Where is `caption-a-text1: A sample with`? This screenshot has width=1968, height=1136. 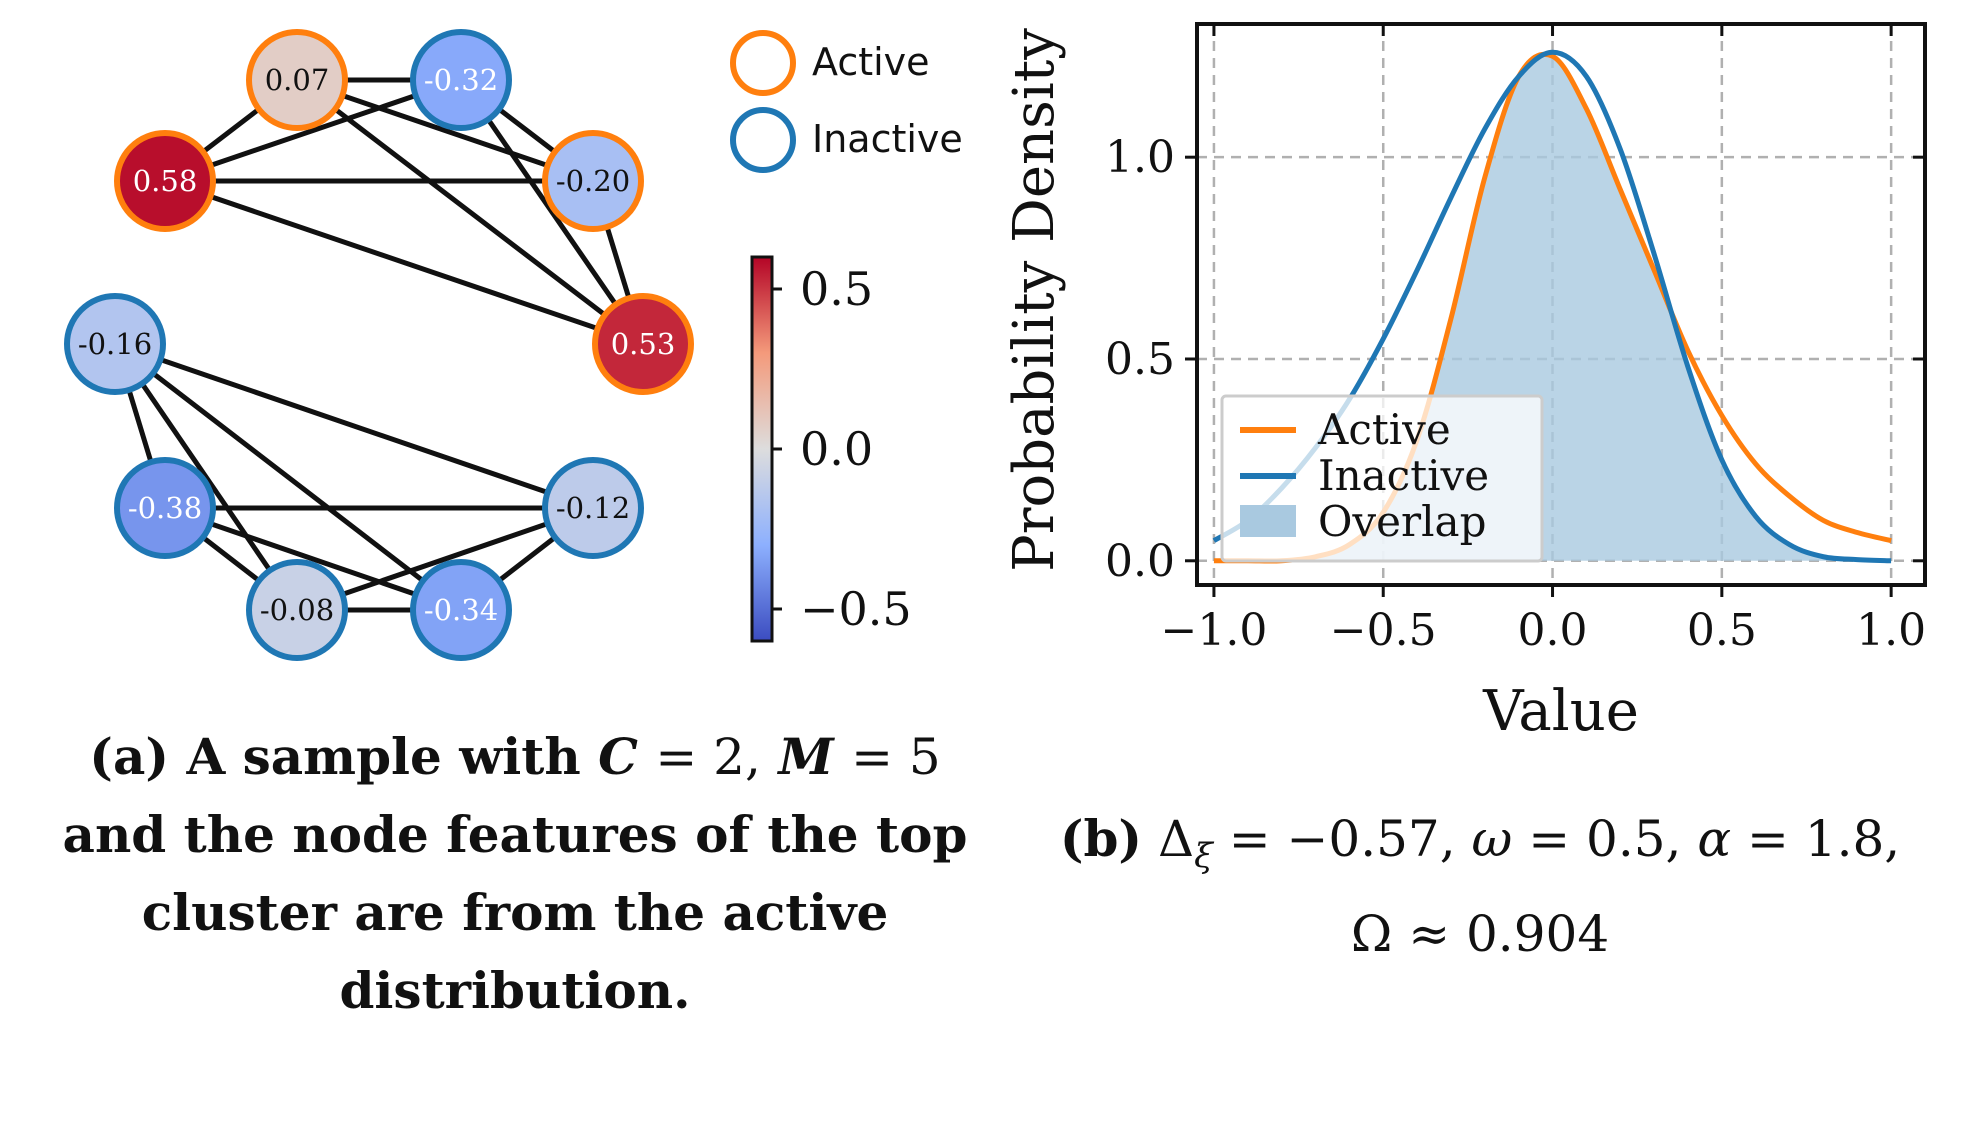 caption-a-text1: A sample with is located at coordinates (383, 756).